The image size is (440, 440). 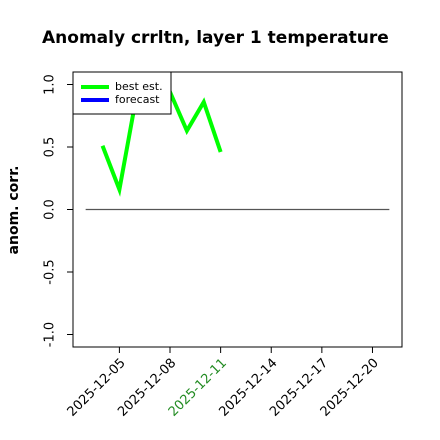 What do you see at coordinates (137, 99) in the screenshot?
I see `legend-label: forecast` at bounding box center [137, 99].